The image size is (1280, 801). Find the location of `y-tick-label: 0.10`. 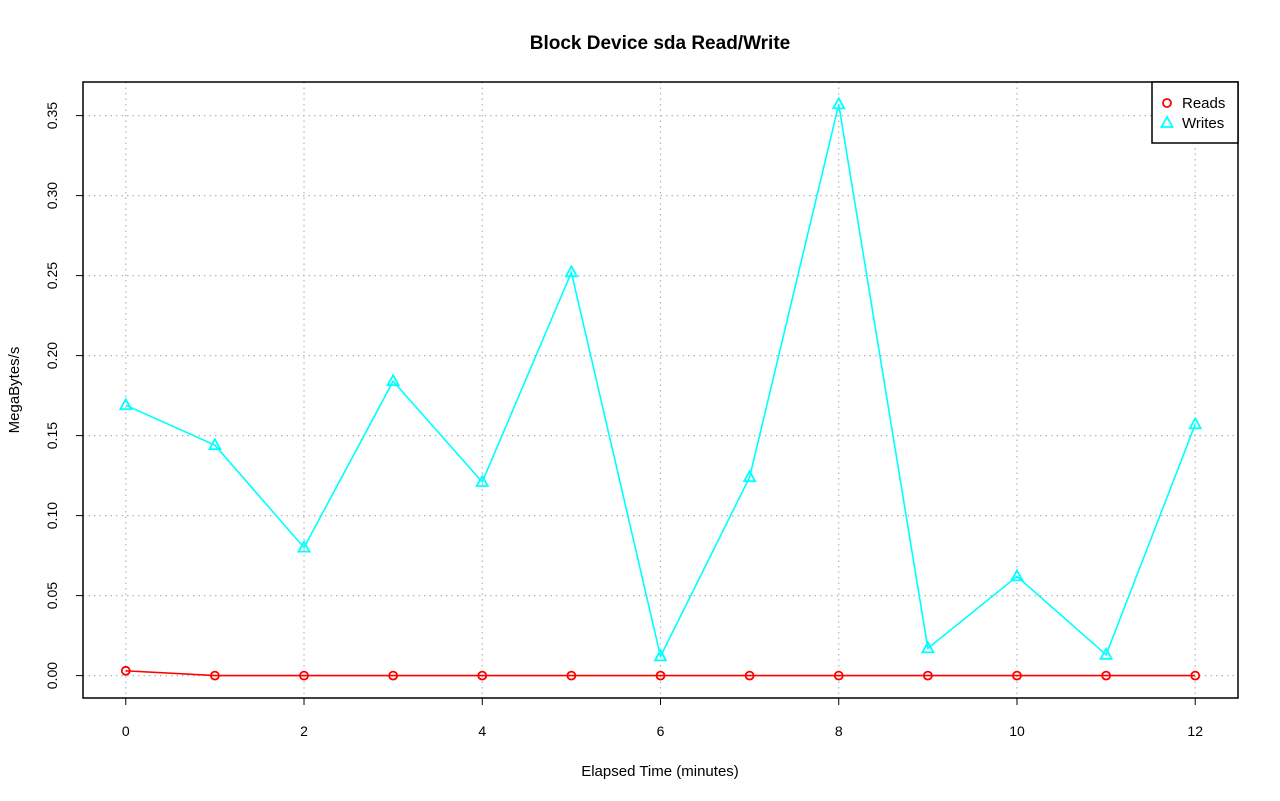

y-tick-label: 0.10 is located at coordinates (52, 515).